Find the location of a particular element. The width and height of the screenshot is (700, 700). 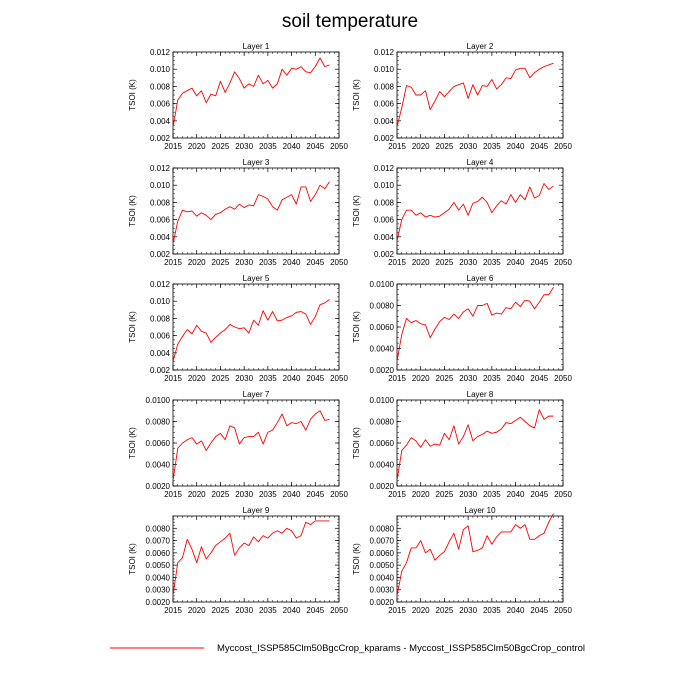

y-tick-label: 0.0070 is located at coordinates (158, 541).